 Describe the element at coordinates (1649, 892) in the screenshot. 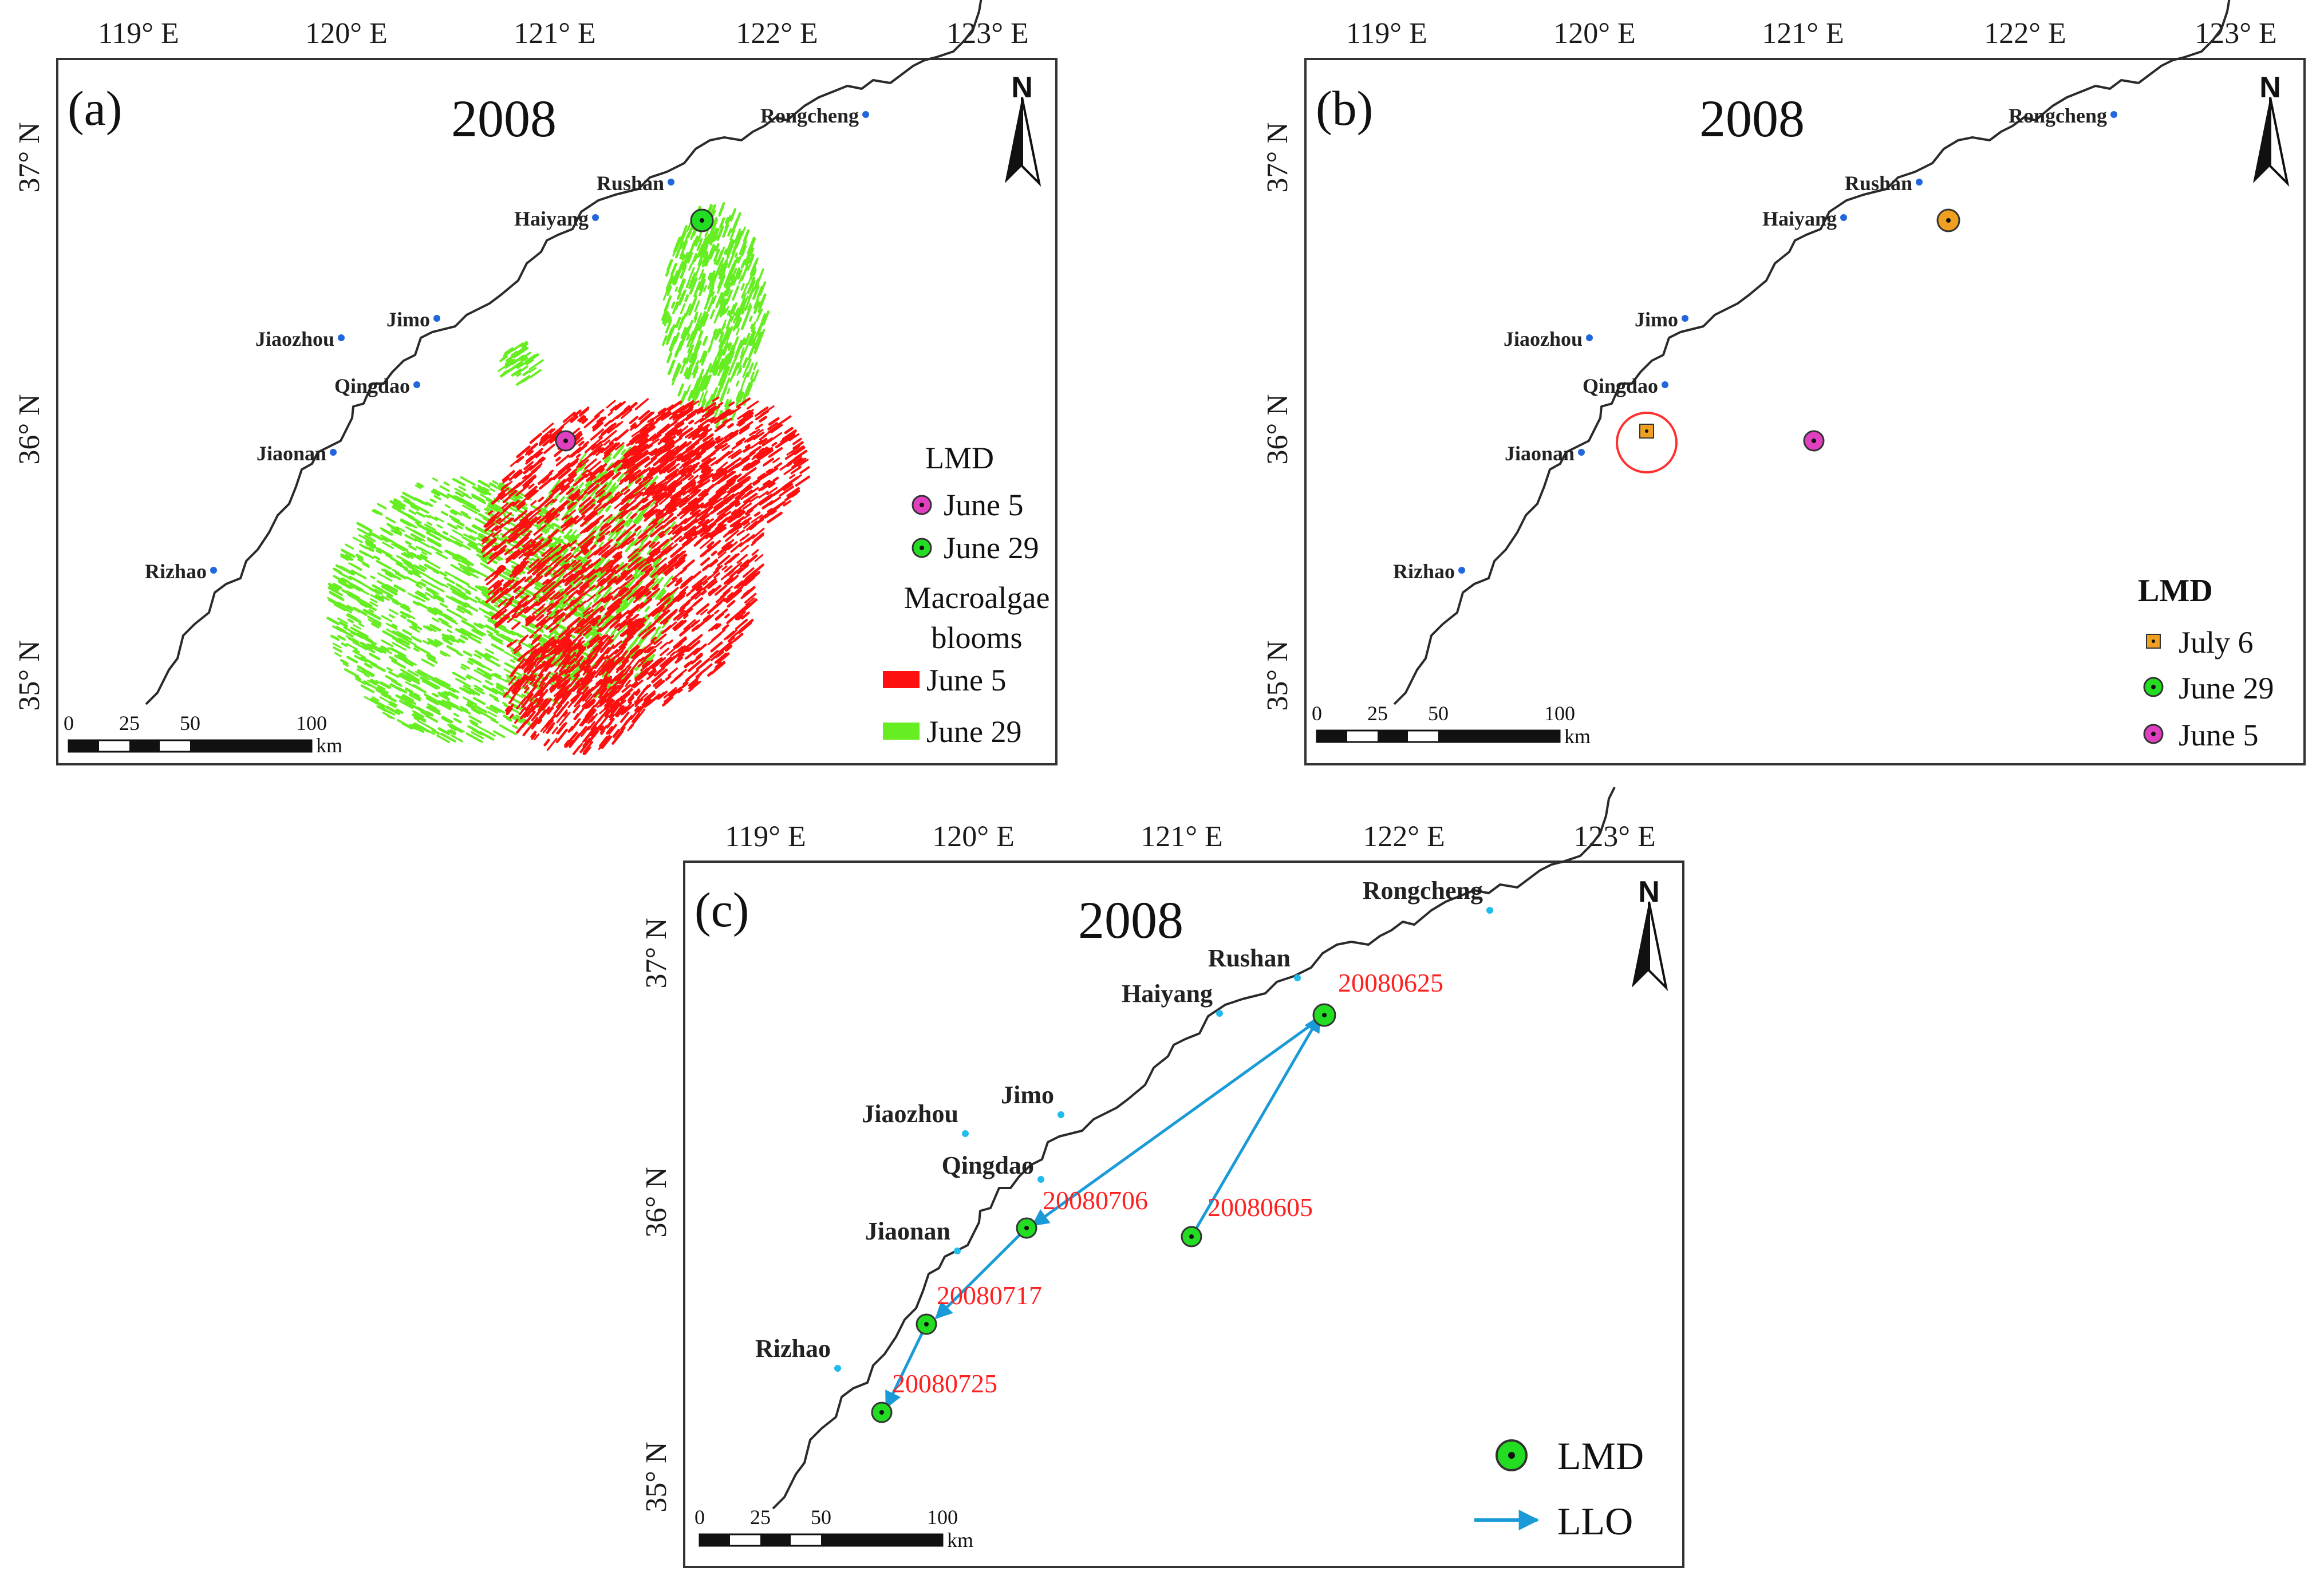

I see `svg-text: N` at that location.